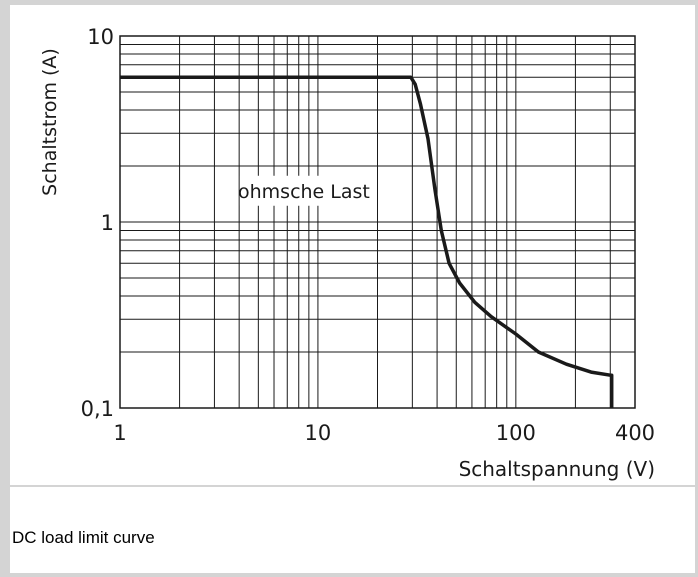 This screenshot has height=577, width=698. I want to click on figure-caption: DC load limit curve, so click(83, 537).